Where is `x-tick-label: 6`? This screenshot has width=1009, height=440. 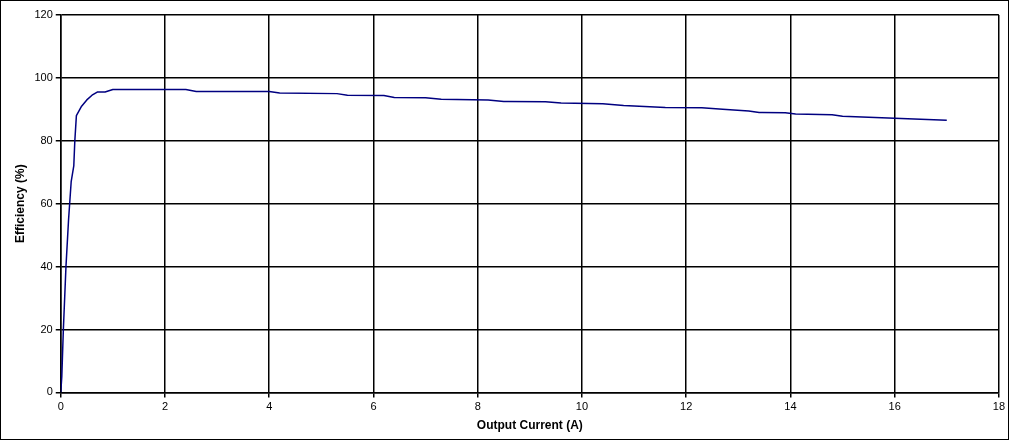 x-tick-label: 6 is located at coordinates (373, 406).